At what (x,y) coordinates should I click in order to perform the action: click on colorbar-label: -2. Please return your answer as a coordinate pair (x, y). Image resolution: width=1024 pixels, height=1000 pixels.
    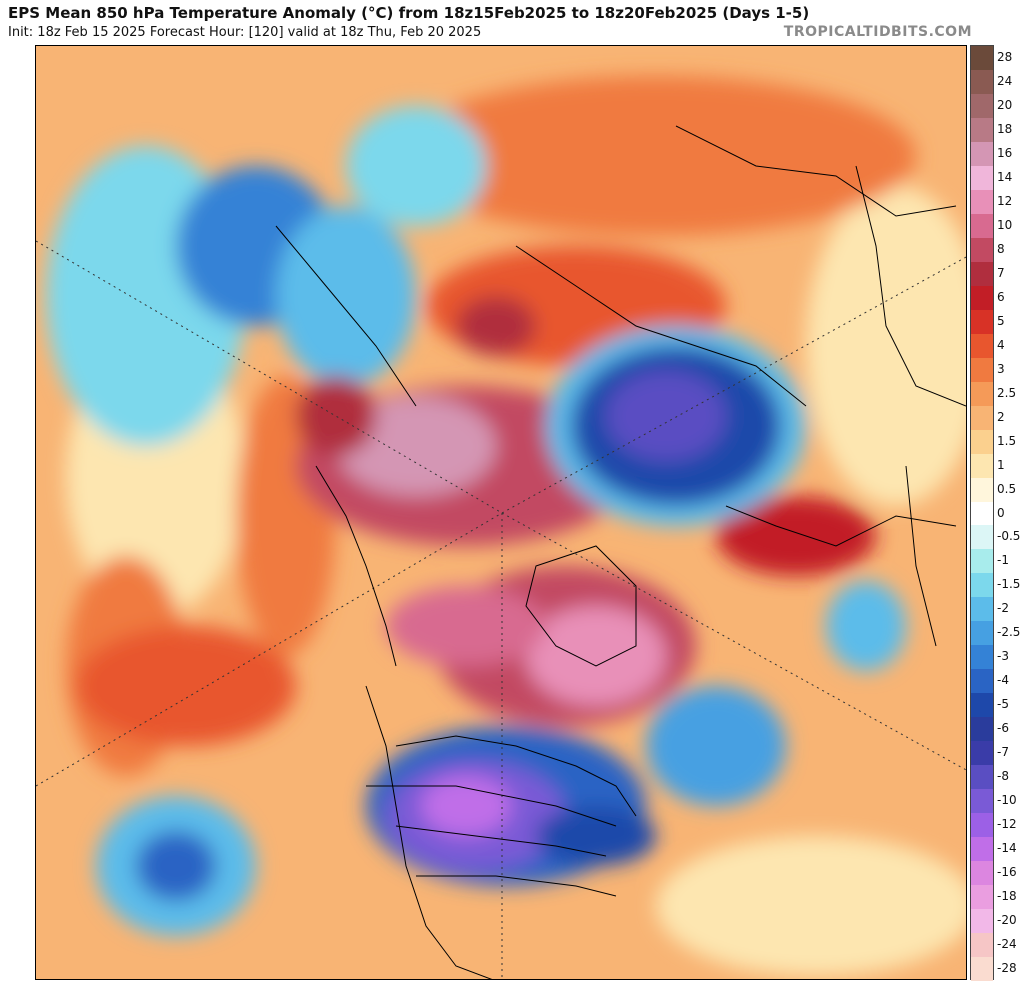
    Looking at the image, I should click on (1003, 608).